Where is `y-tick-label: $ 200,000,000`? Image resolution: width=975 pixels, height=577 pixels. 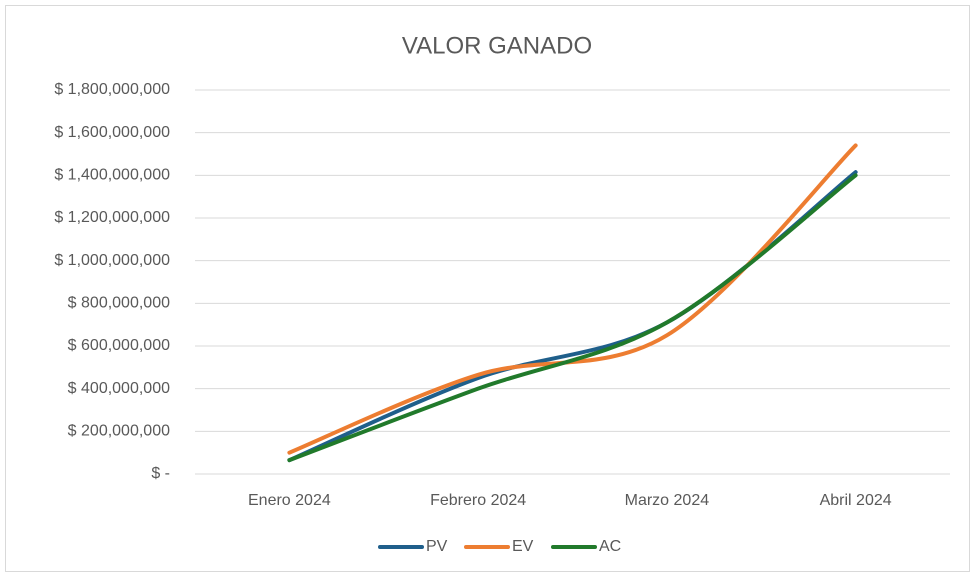 y-tick-label: $ 200,000,000 is located at coordinates (119, 431).